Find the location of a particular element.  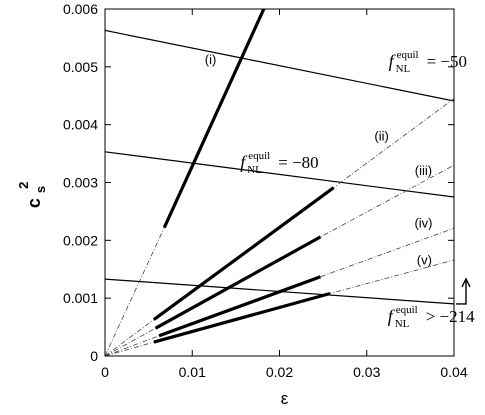

fnl-label-2: f NL equil = −80 is located at coordinates (279, 163).